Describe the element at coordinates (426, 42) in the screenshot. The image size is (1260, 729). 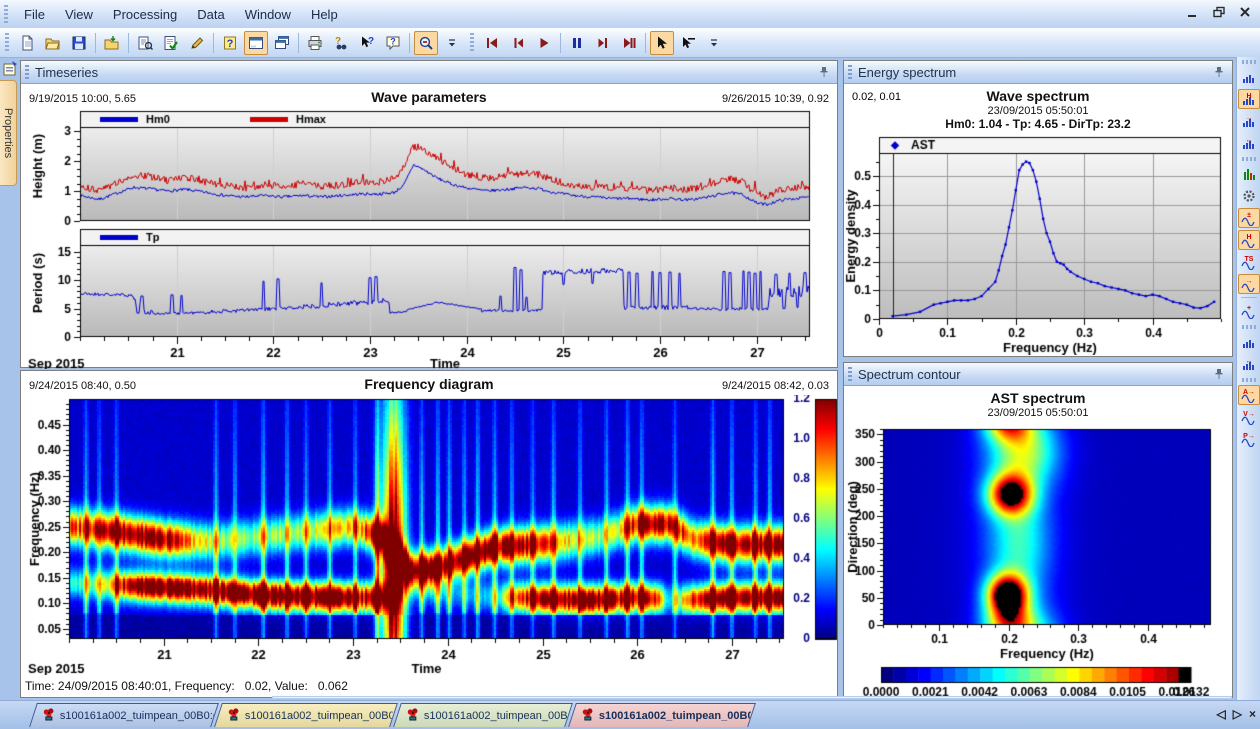
I see `zoom-out-button` at that location.